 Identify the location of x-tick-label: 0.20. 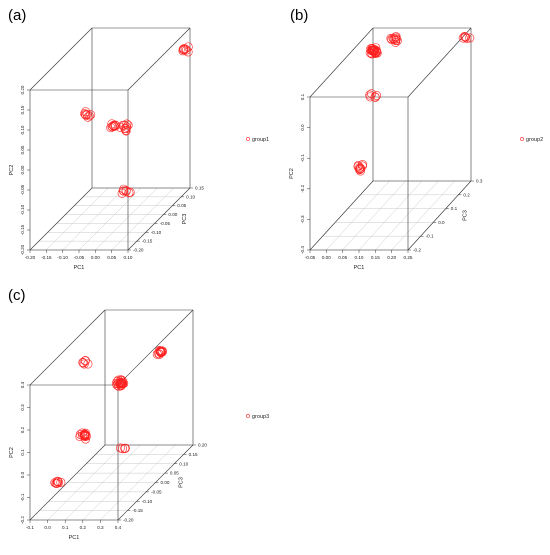
(391, 257).